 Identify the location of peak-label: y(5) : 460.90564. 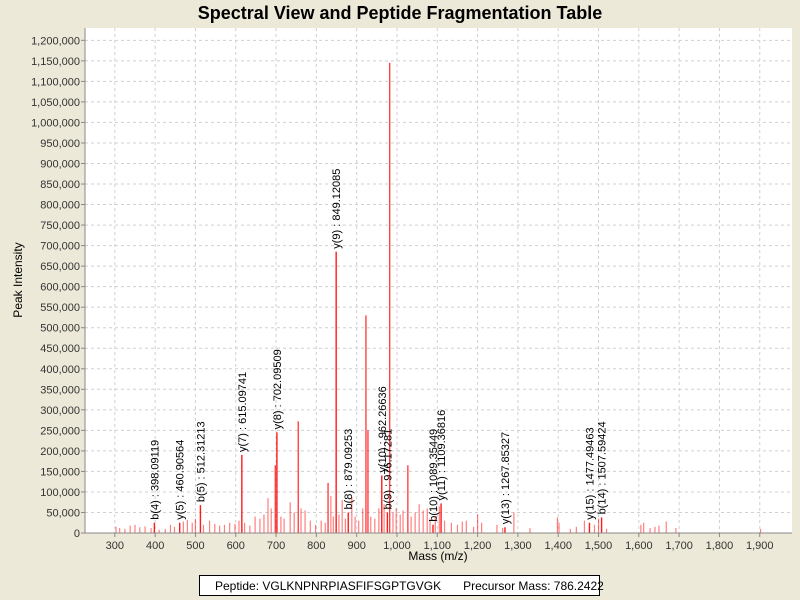
(181, 480).